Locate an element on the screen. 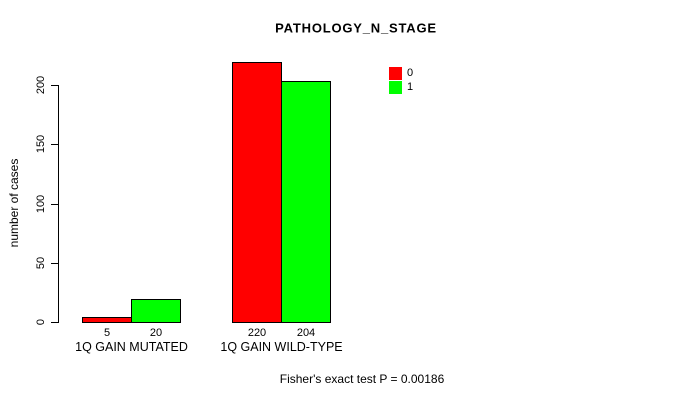 The width and height of the screenshot is (690, 400). y-axis-label: number of cases is located at coordinates (14, 203).